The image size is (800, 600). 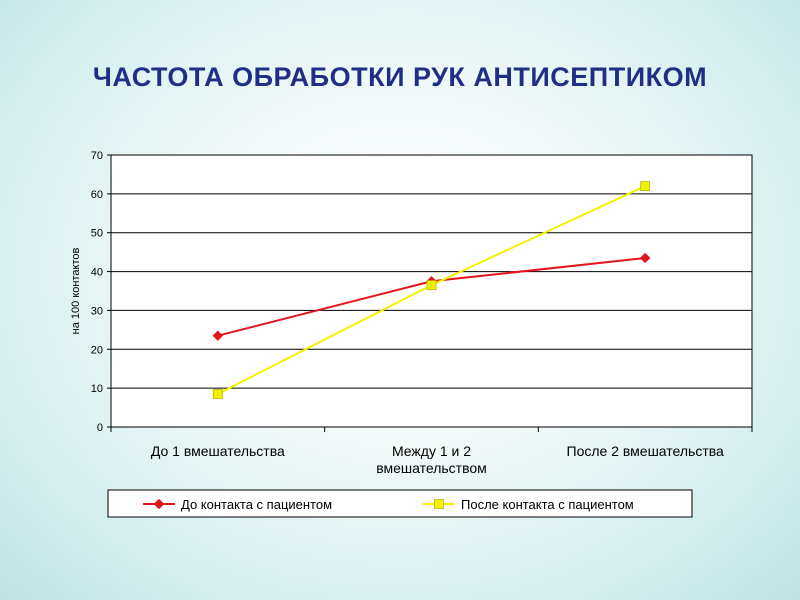 What do you see at coordinates (97, 389) in the screenshot?
I see `y-tick-label: 10` at bounding box center [97, 389].